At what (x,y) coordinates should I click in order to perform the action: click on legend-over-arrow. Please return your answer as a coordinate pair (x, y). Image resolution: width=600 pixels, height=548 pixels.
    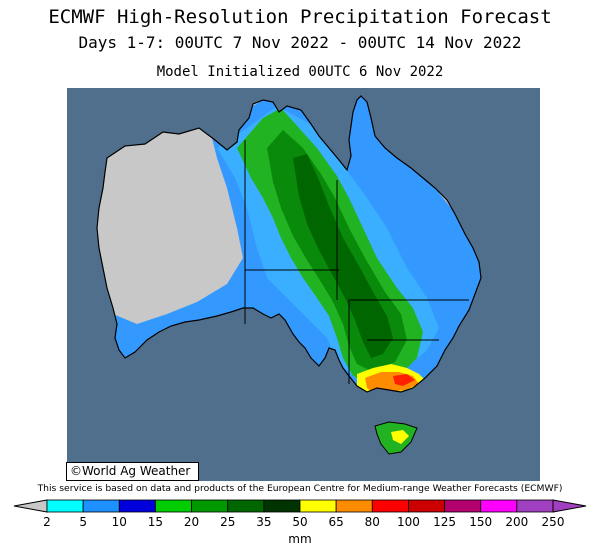
    Looking at the image, I should click on (569, 506).